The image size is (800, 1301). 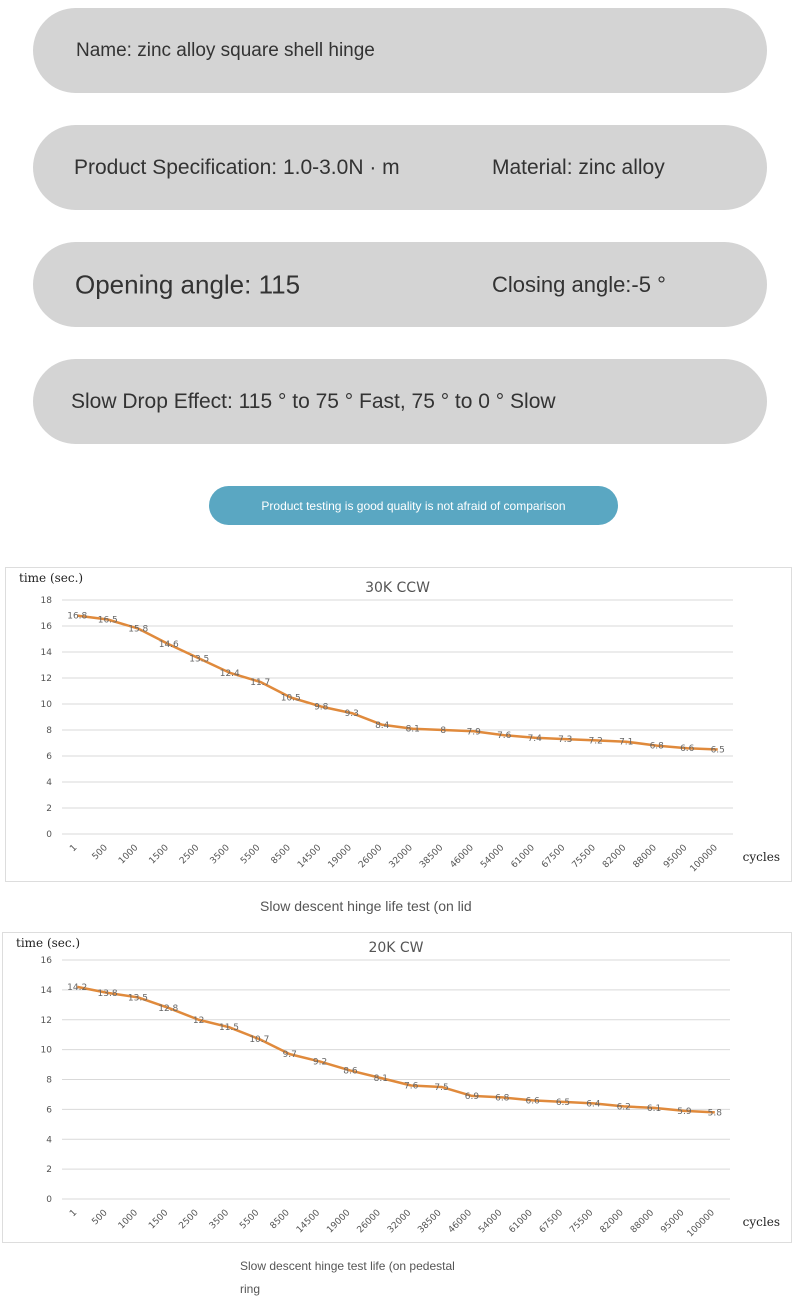 I want to click on data-label: 16.8, so click(x=77, y=617).